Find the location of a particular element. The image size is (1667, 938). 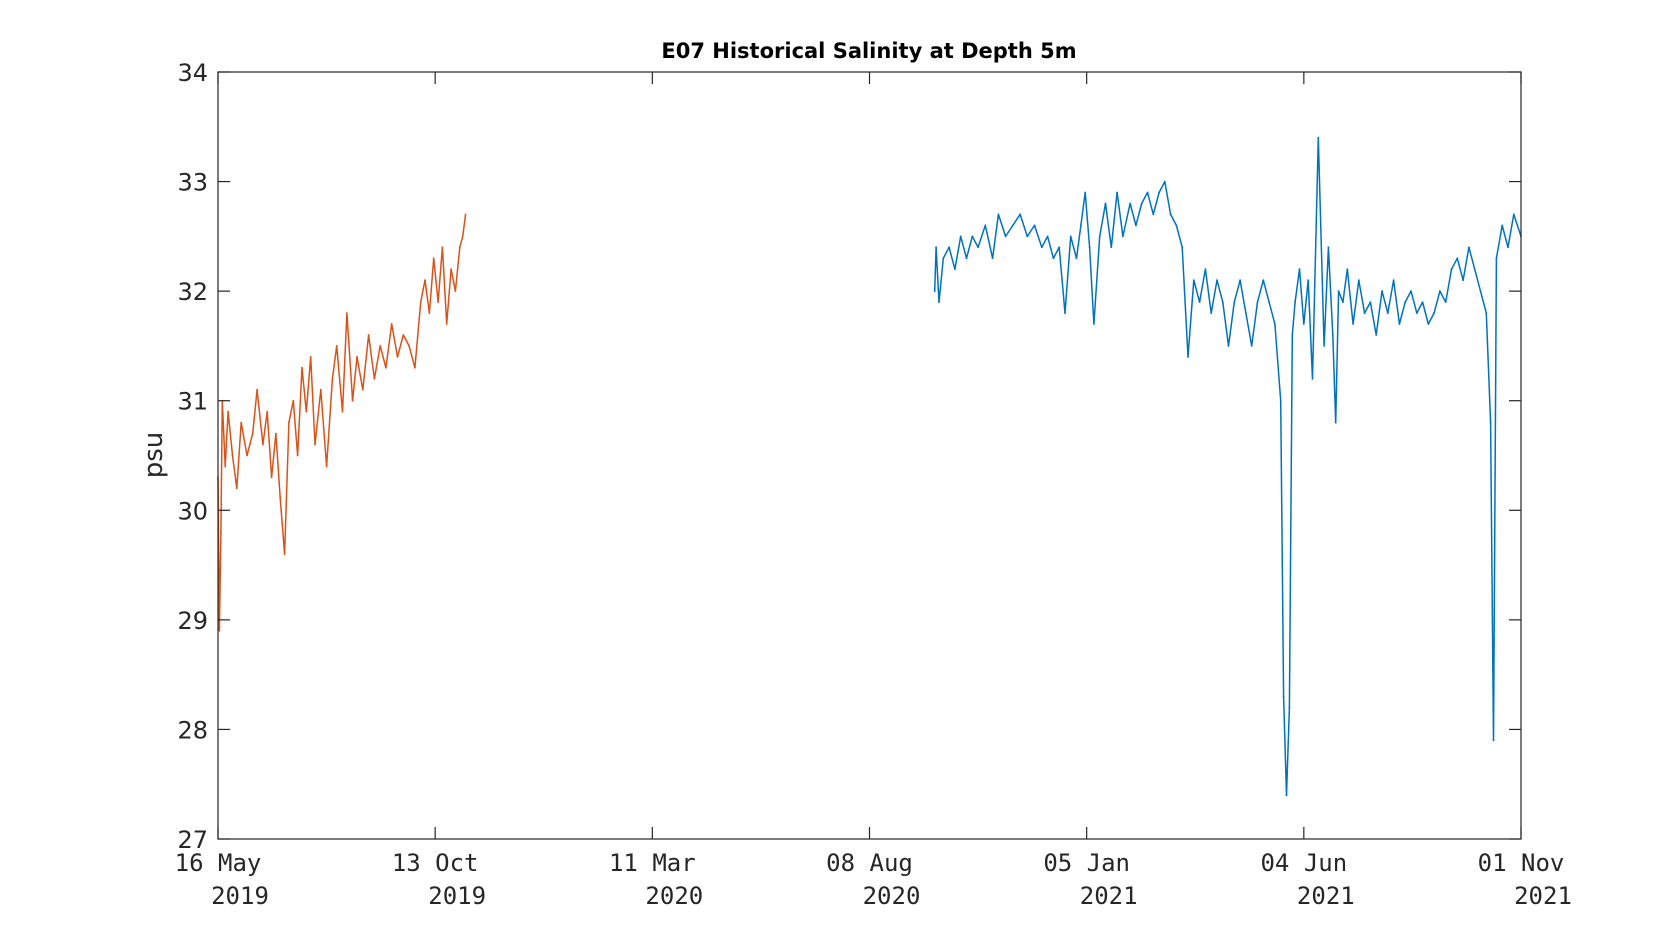

y-tick-label: 27 is located at coordinates (192, 840).